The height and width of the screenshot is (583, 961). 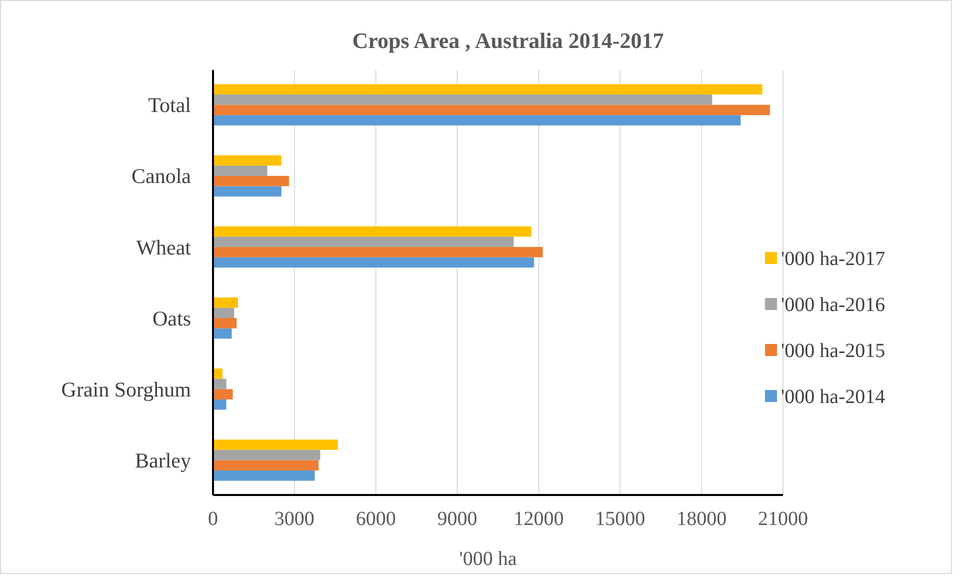 I want to click on legend-label: '000 ha-2017, so click(x=833, y=259).